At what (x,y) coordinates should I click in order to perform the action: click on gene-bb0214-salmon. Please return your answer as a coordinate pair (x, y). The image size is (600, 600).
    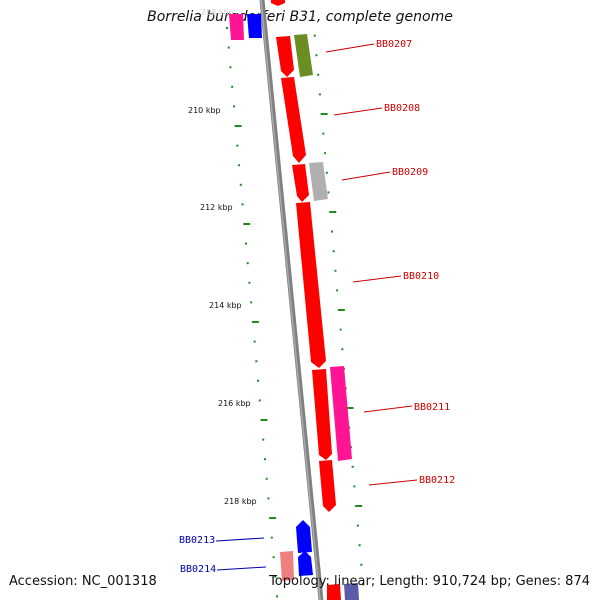
    Looking at the image, I should click on (287, 566).